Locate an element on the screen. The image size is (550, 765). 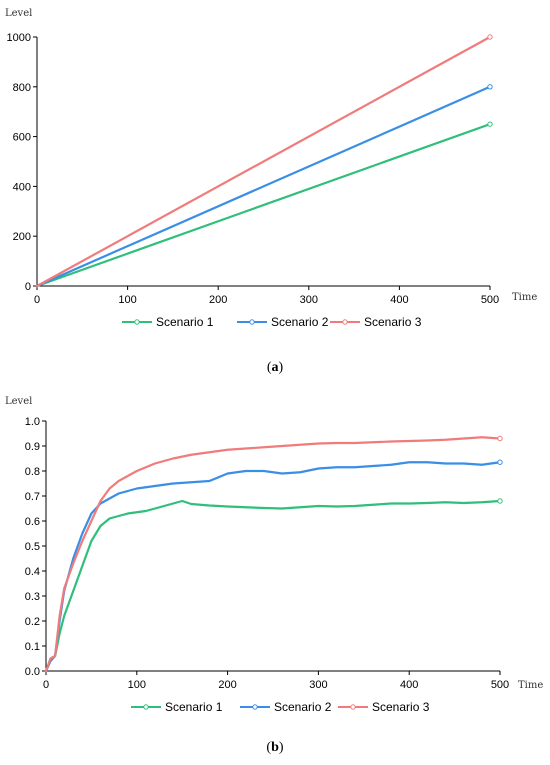
y-tick-label: 0.3 is located at coordinates (32, 597).